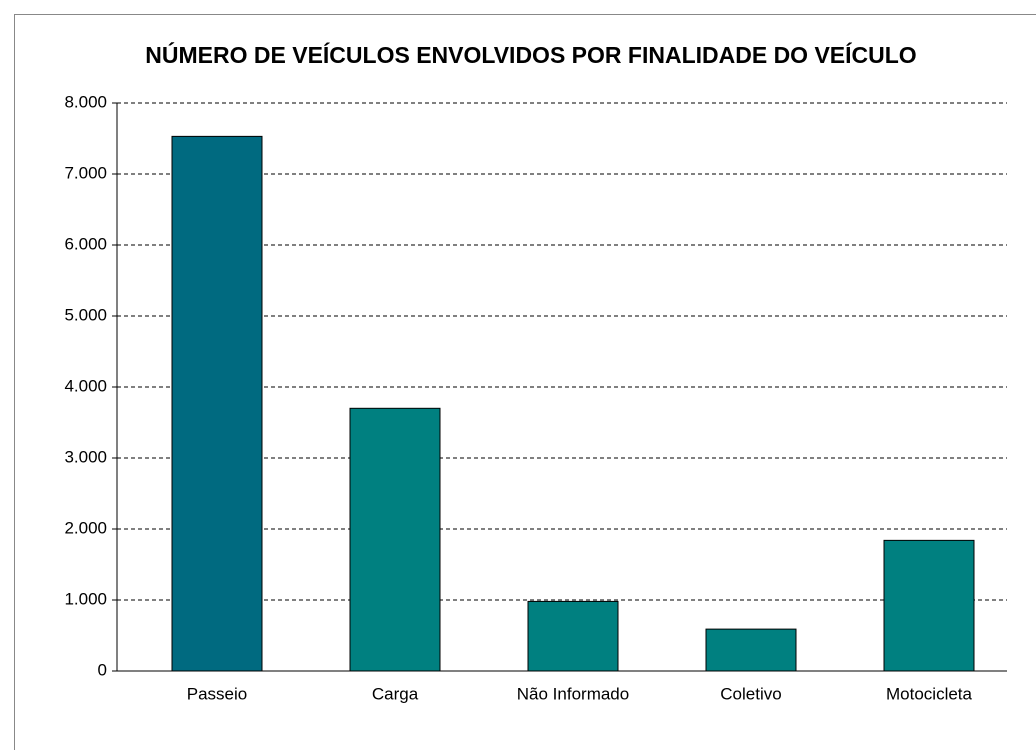  What do you see at coordinates (102, 669) in the screenshot?
I see `y-tick-label: 0` at bounding box center [102, 669].